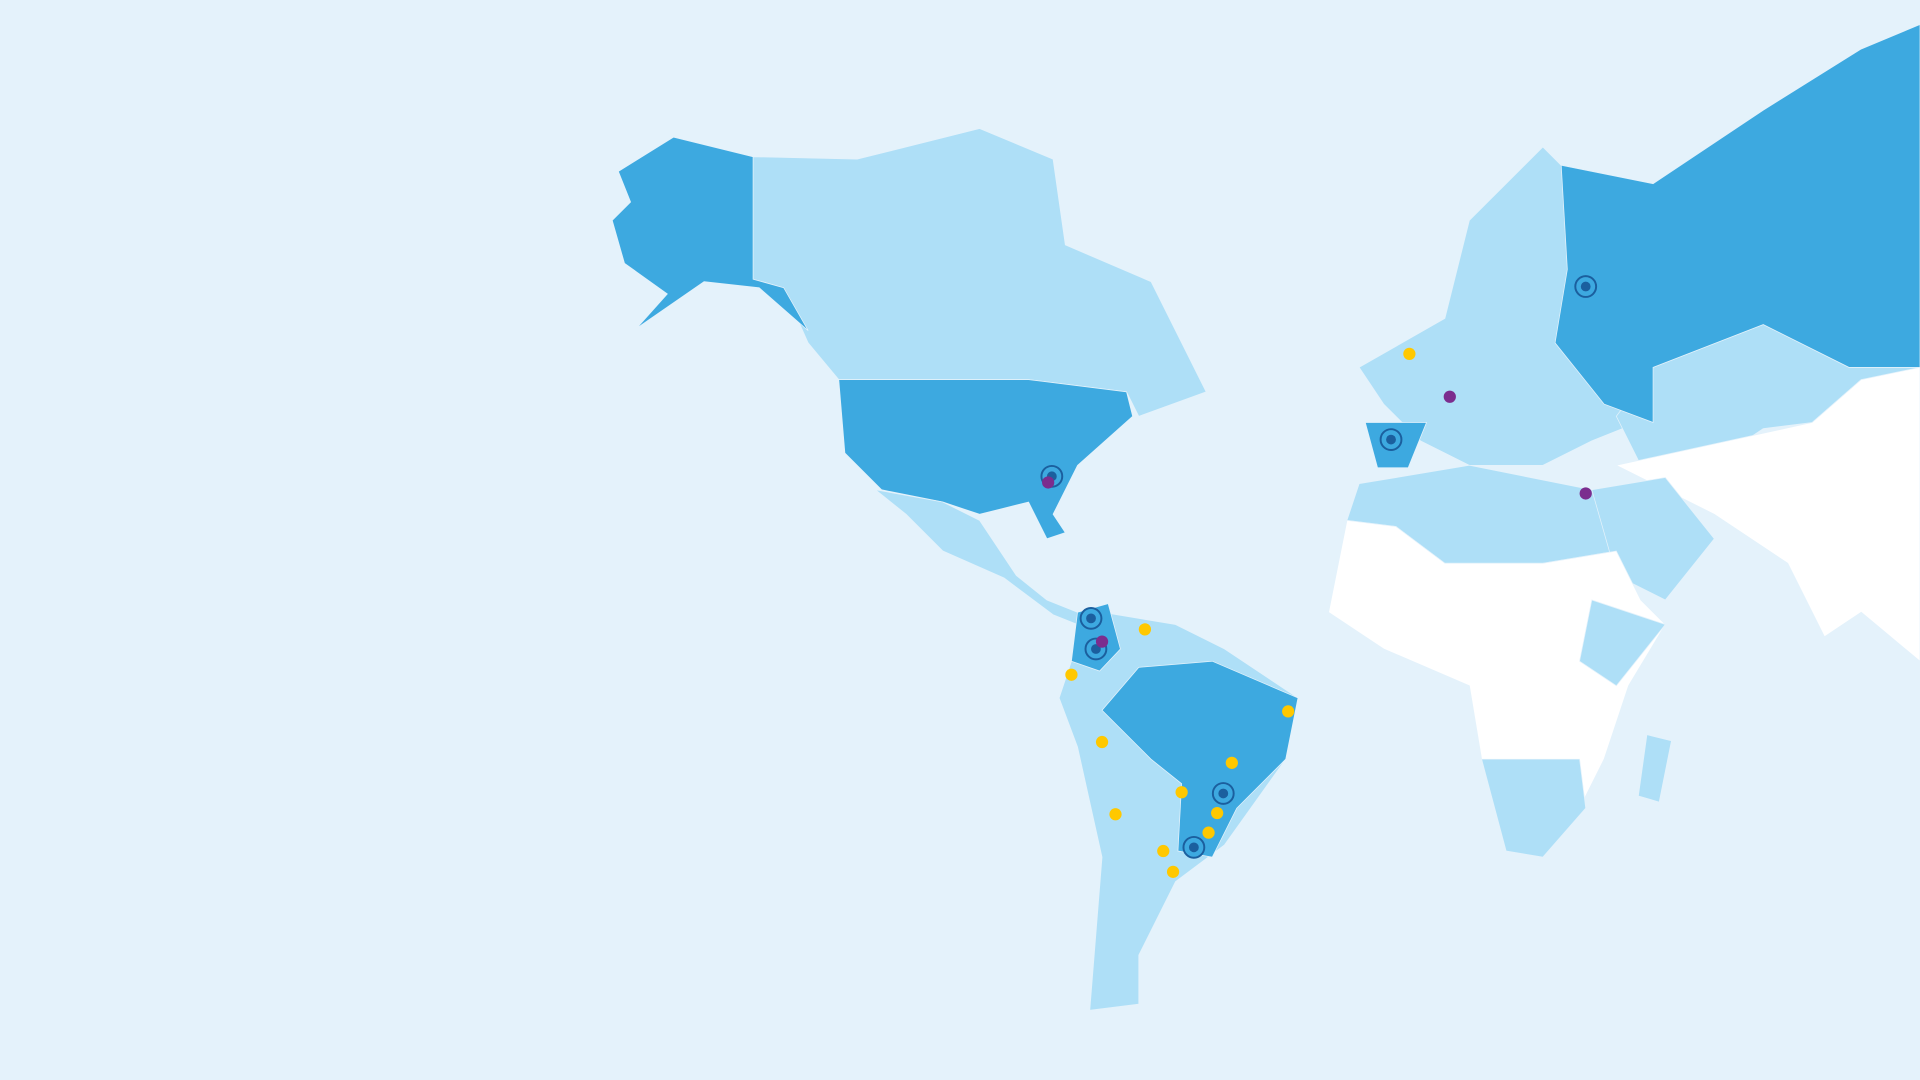 The image size is (1920, 1080). I want to click on region-asia, so click(1767, 514).